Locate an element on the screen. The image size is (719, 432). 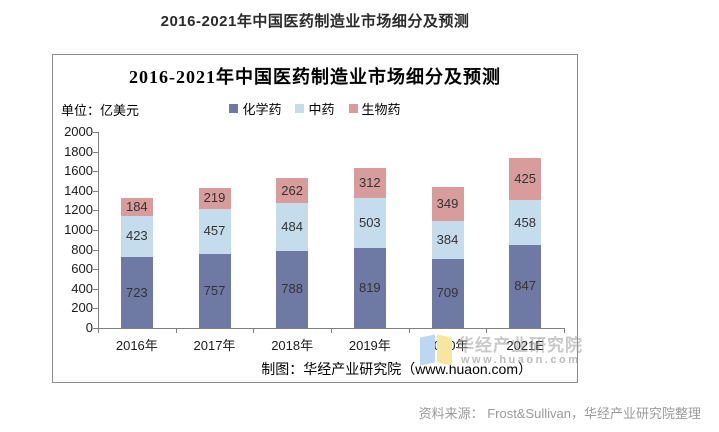
bar-value-label: 723 is located at coordinates (136, 292).